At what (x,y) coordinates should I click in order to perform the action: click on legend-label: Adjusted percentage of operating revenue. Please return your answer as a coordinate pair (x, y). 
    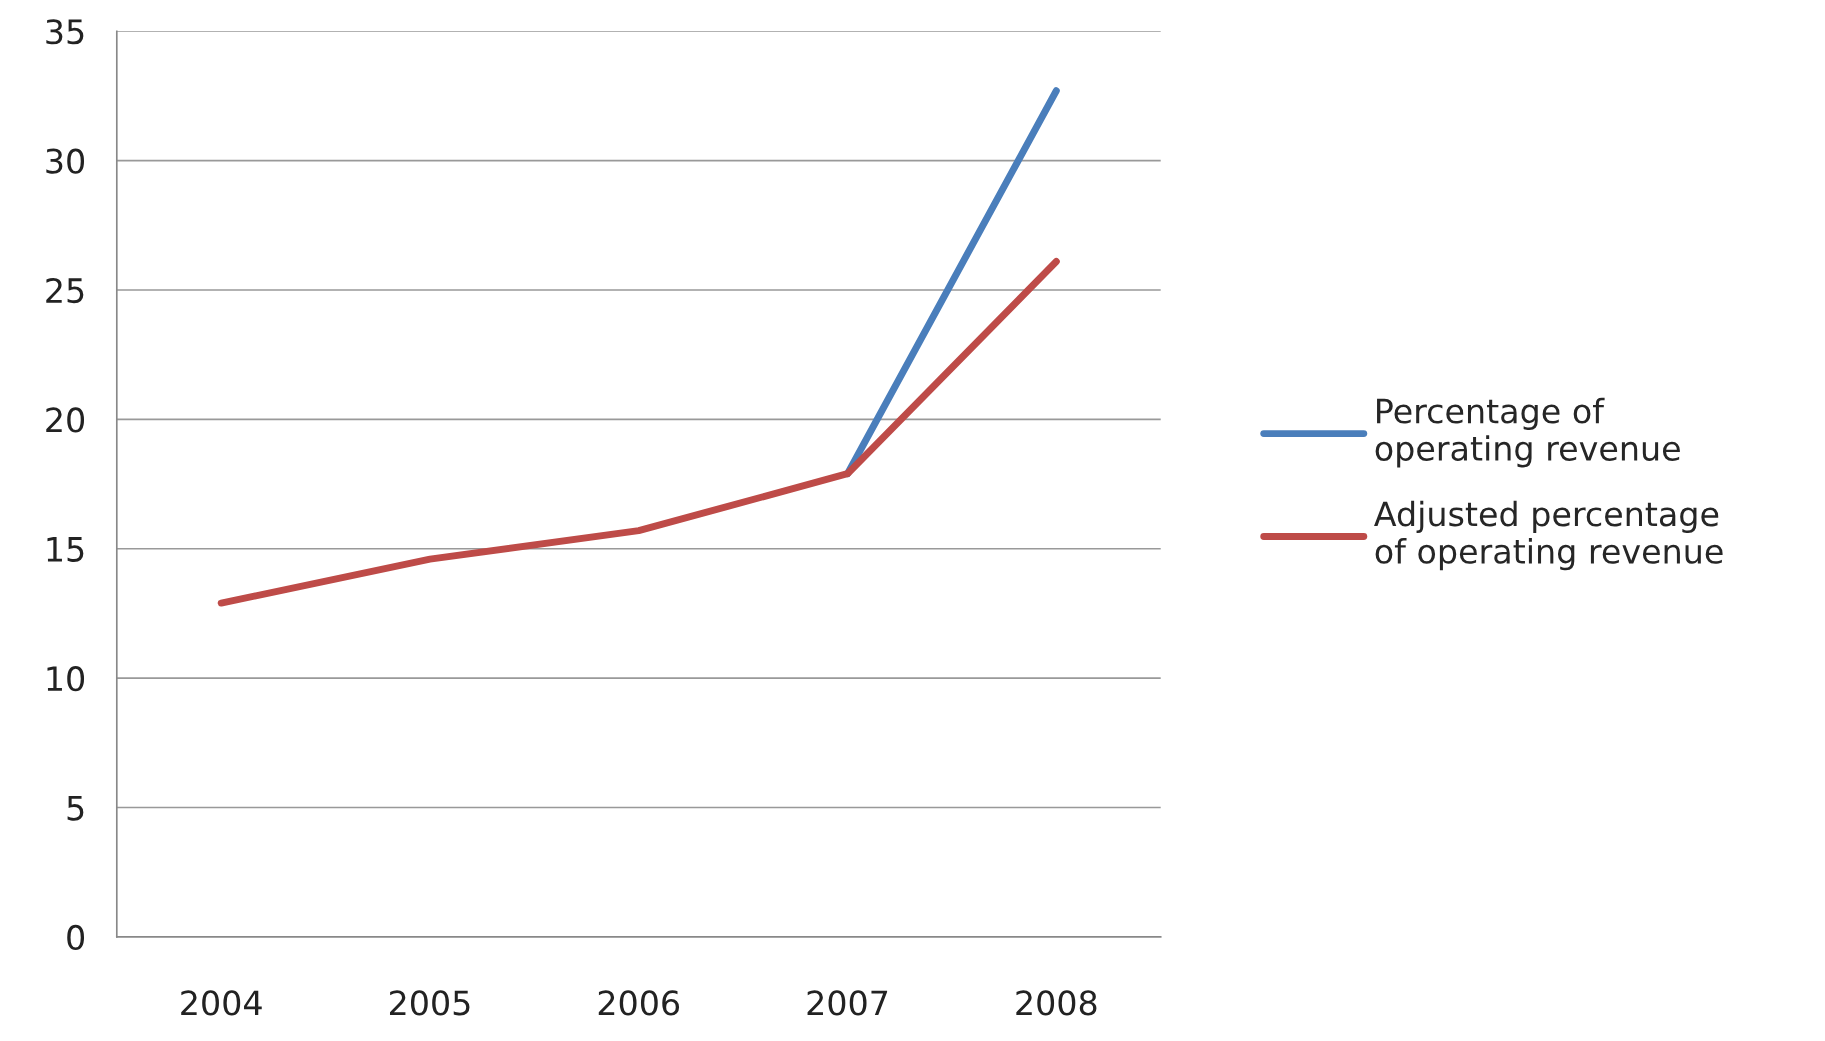
    Looking at the image, I should click on (1548, 535).